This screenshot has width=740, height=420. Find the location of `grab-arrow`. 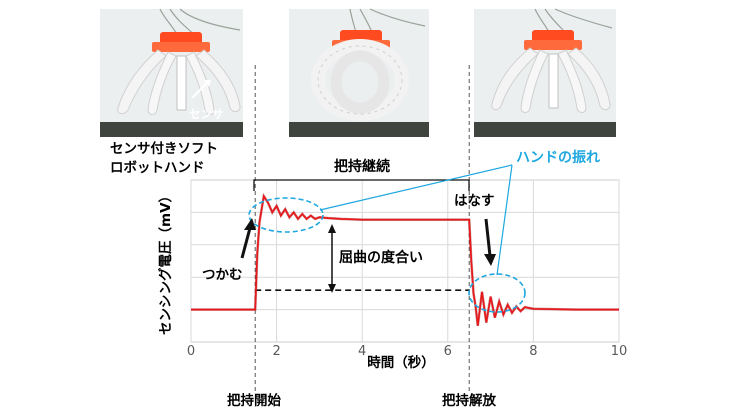

grab-arrow is located at coordinates (246, 243).